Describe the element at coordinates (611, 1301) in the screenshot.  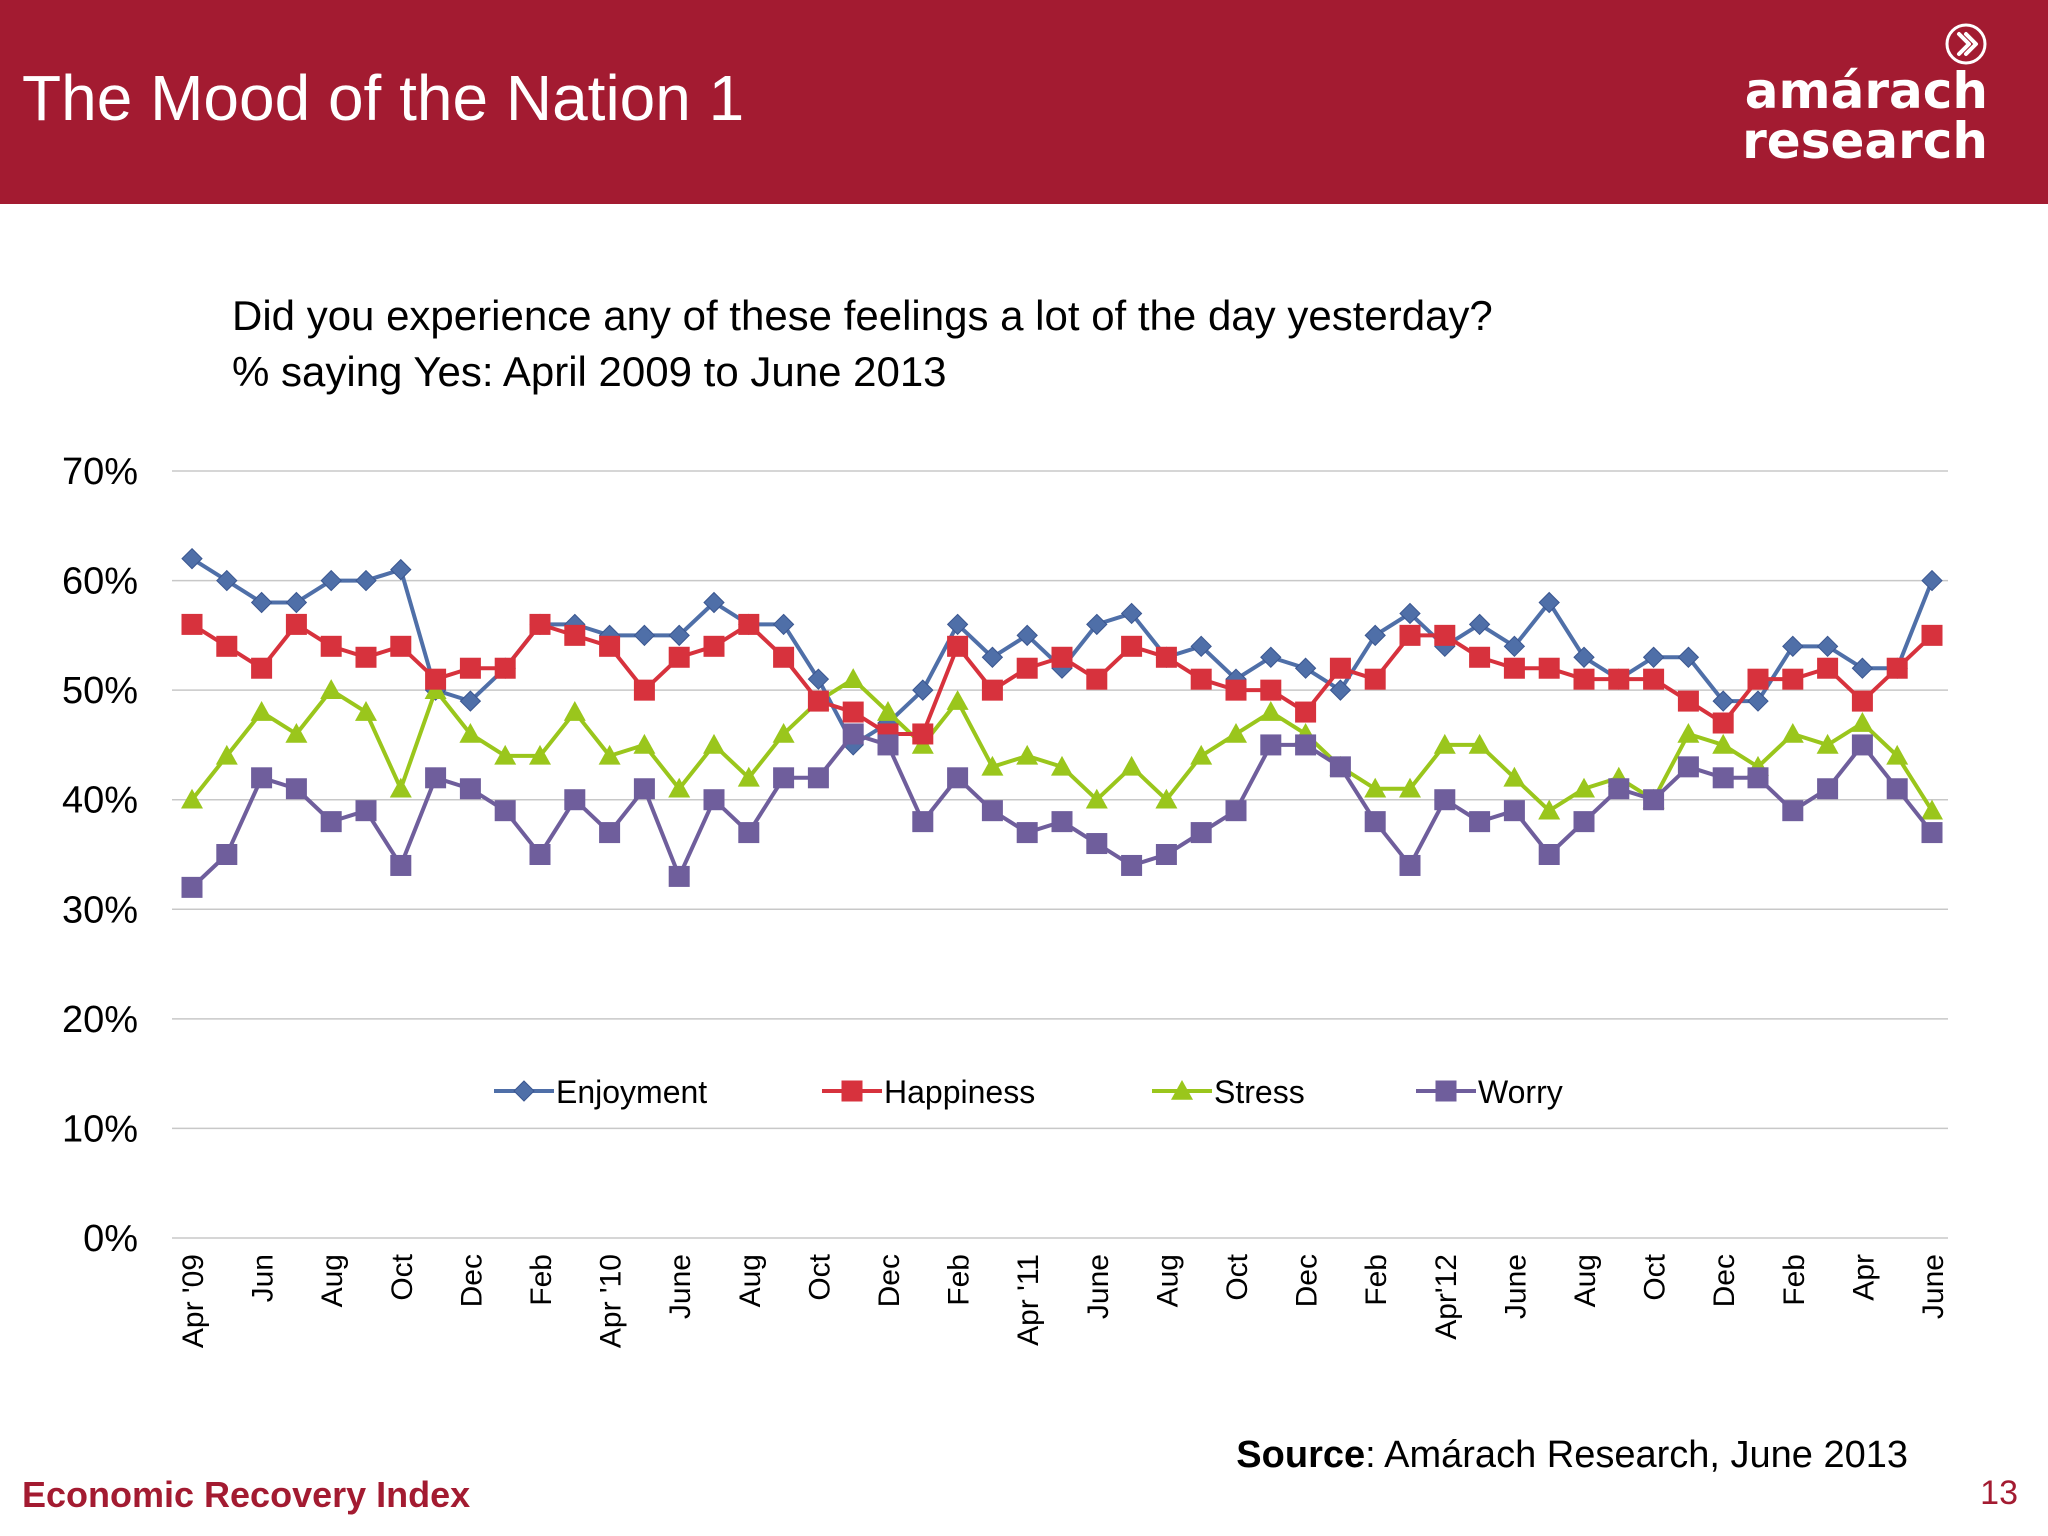
I see `x-tick-label: Apr '10` at that location.